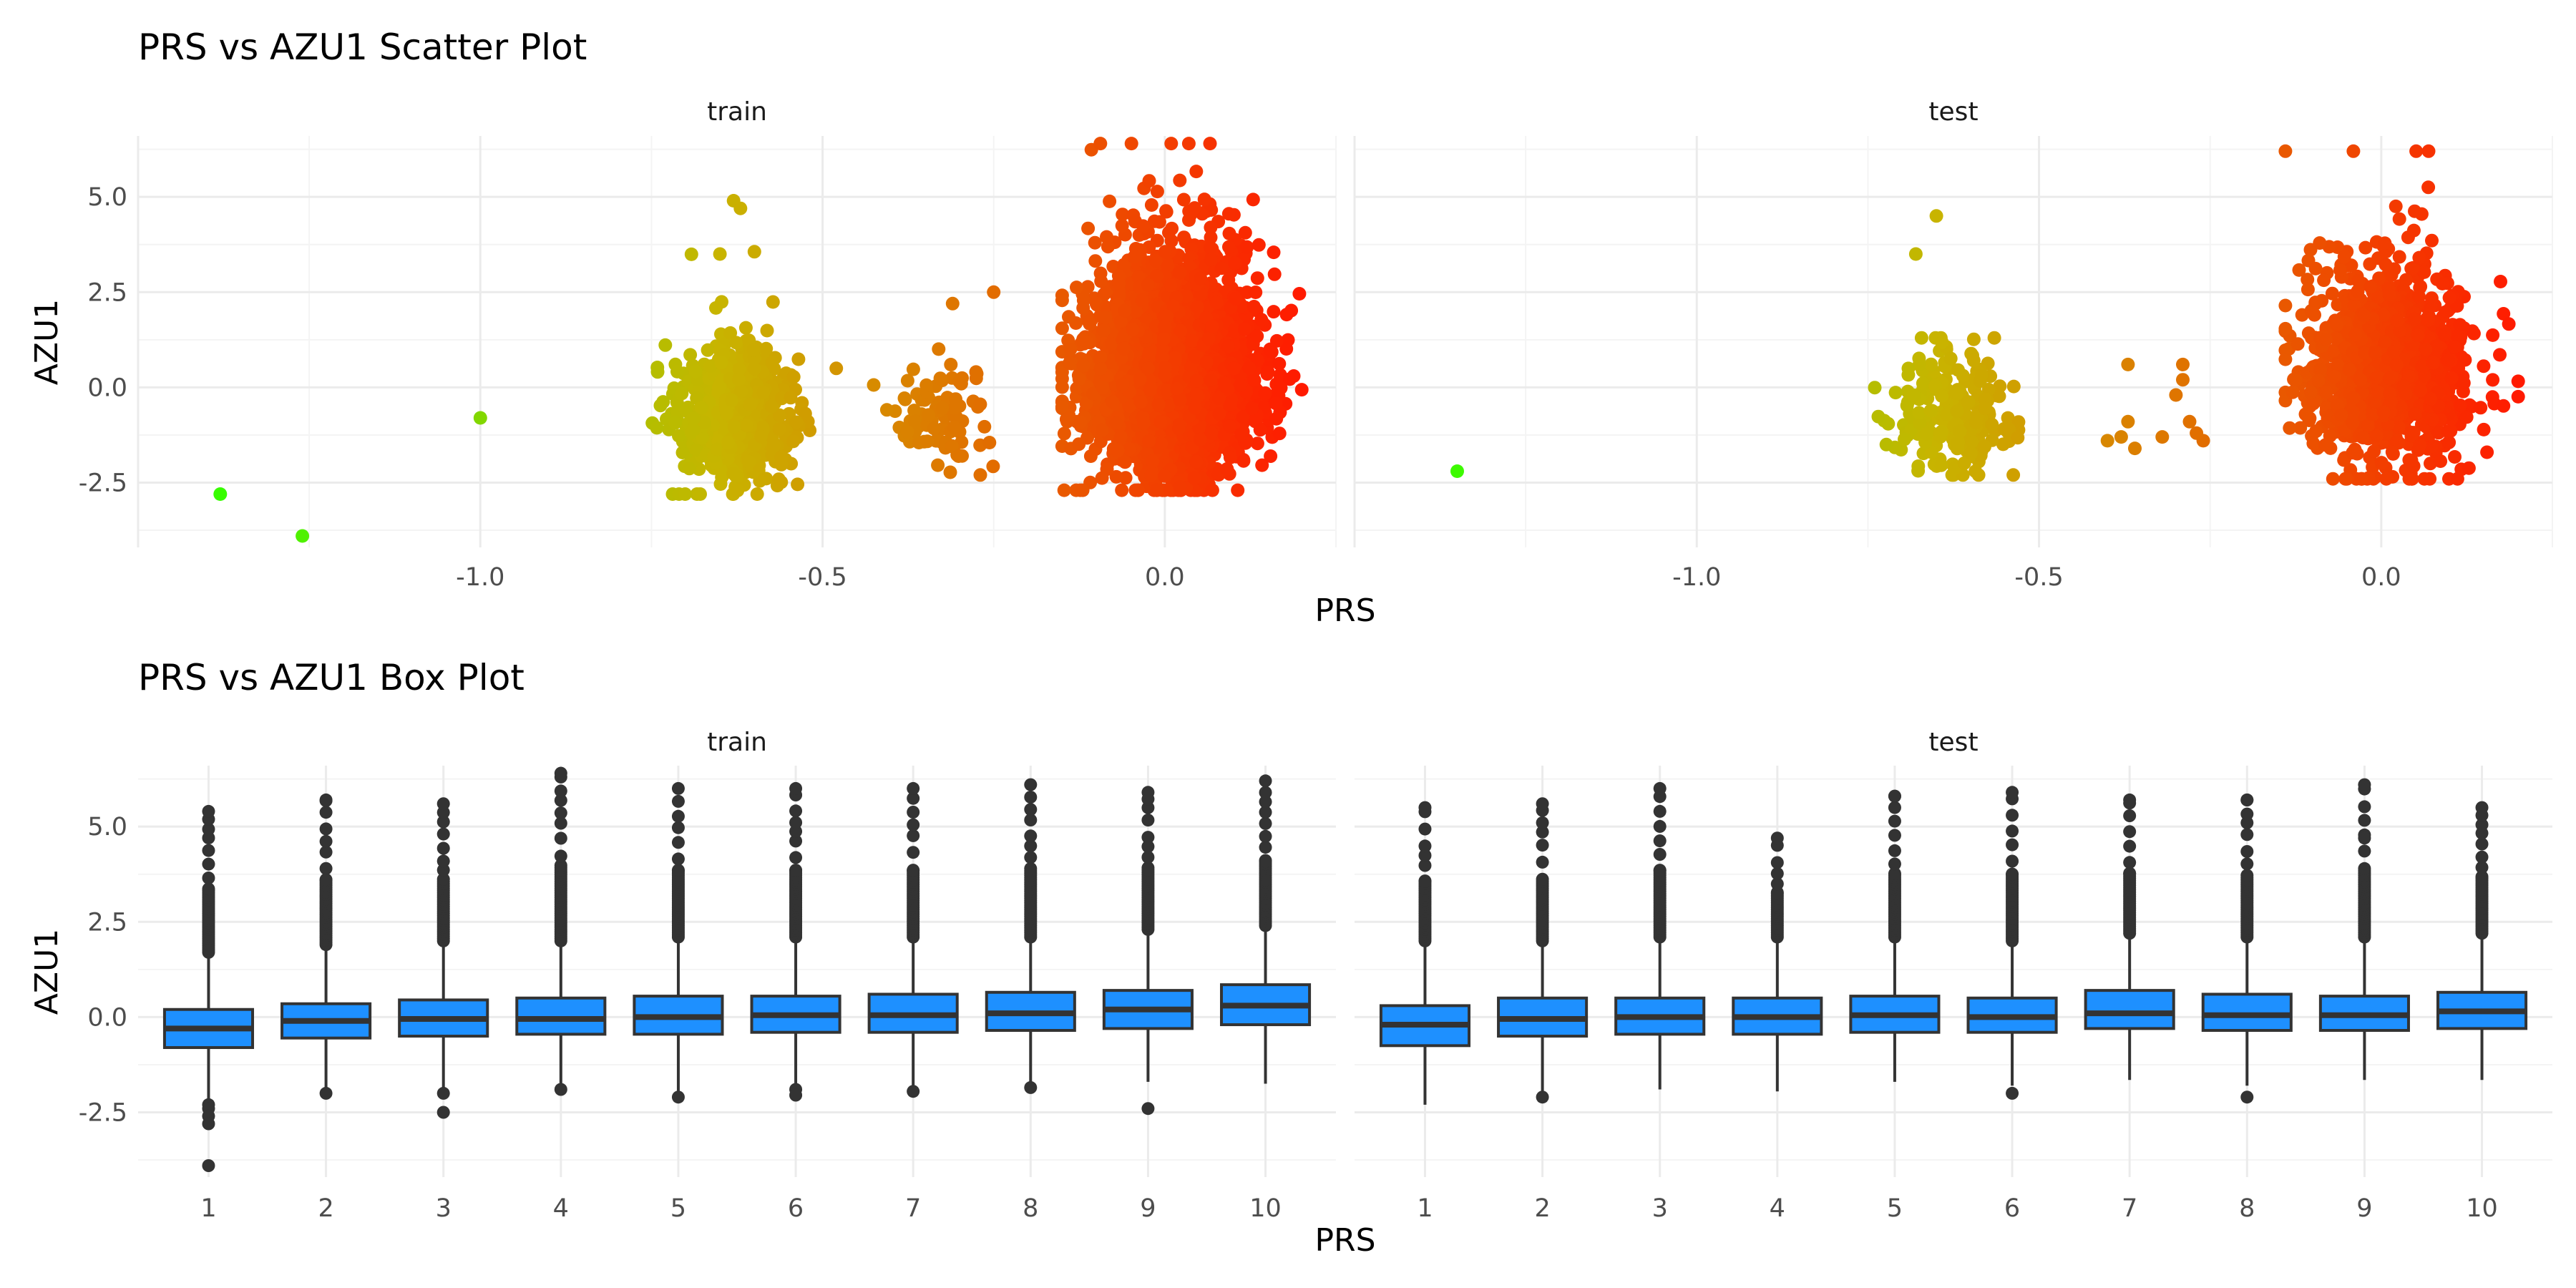 The image size is (2576, 1288). I want to click on y-tick-label: 0.0, so click(107, 388).